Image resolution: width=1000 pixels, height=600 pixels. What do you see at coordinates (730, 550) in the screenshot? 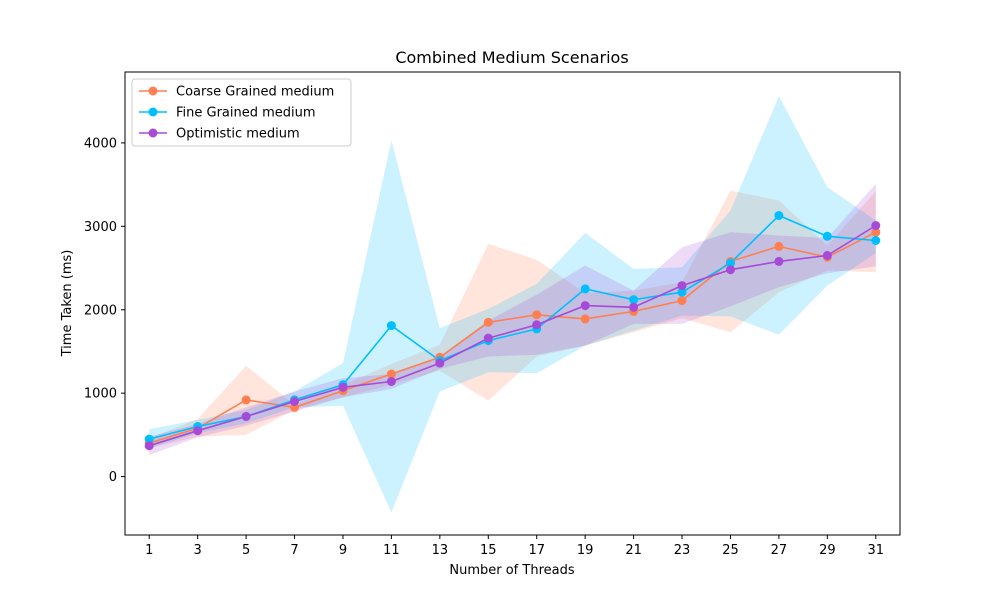
I see `x-tick-label-12: 25` at bounding box center [730, 550].